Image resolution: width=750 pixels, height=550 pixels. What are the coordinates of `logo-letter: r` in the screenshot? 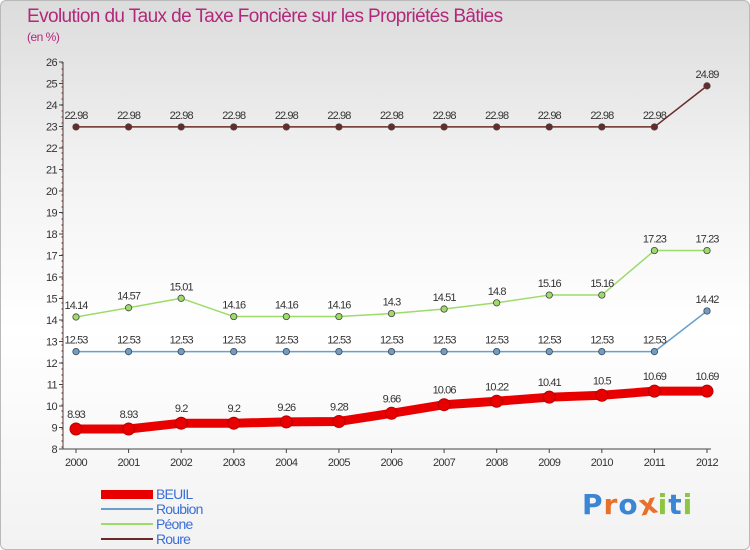 It's located at (611, 504).